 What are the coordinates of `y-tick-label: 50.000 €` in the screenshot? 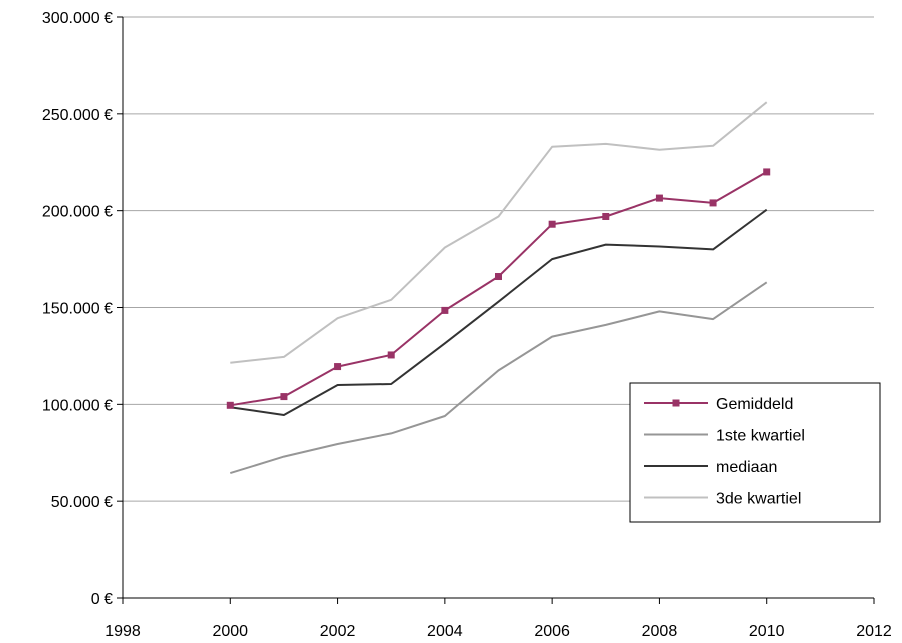 It's located at (82, 502).